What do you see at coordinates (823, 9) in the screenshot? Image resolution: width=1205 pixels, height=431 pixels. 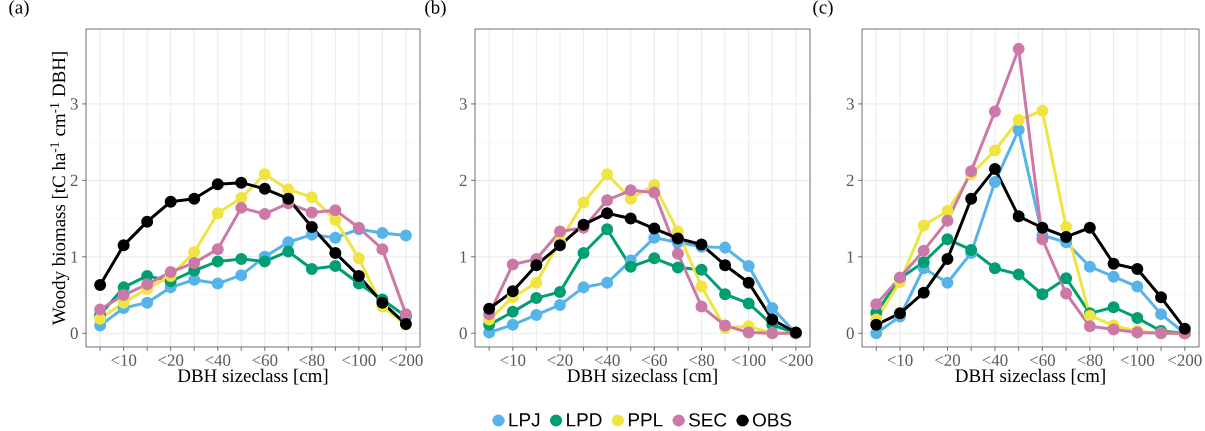 I see `chart-title: (c)` at bounding box center [823, 9].